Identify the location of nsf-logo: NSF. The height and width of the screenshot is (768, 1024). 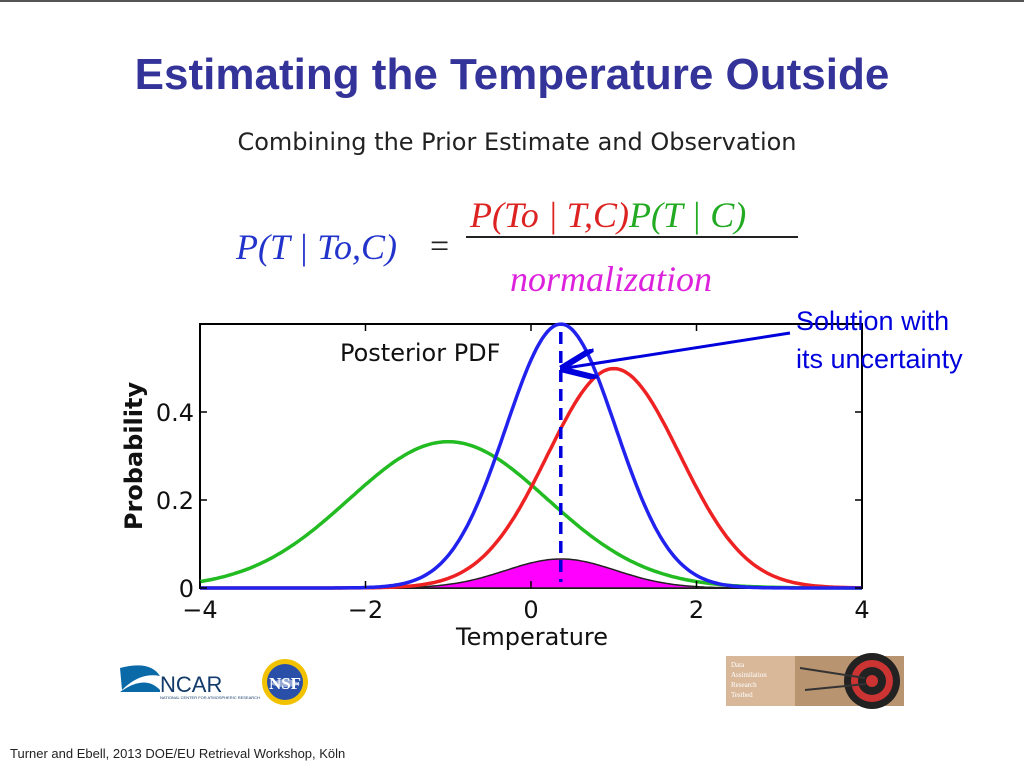
(285, 682).